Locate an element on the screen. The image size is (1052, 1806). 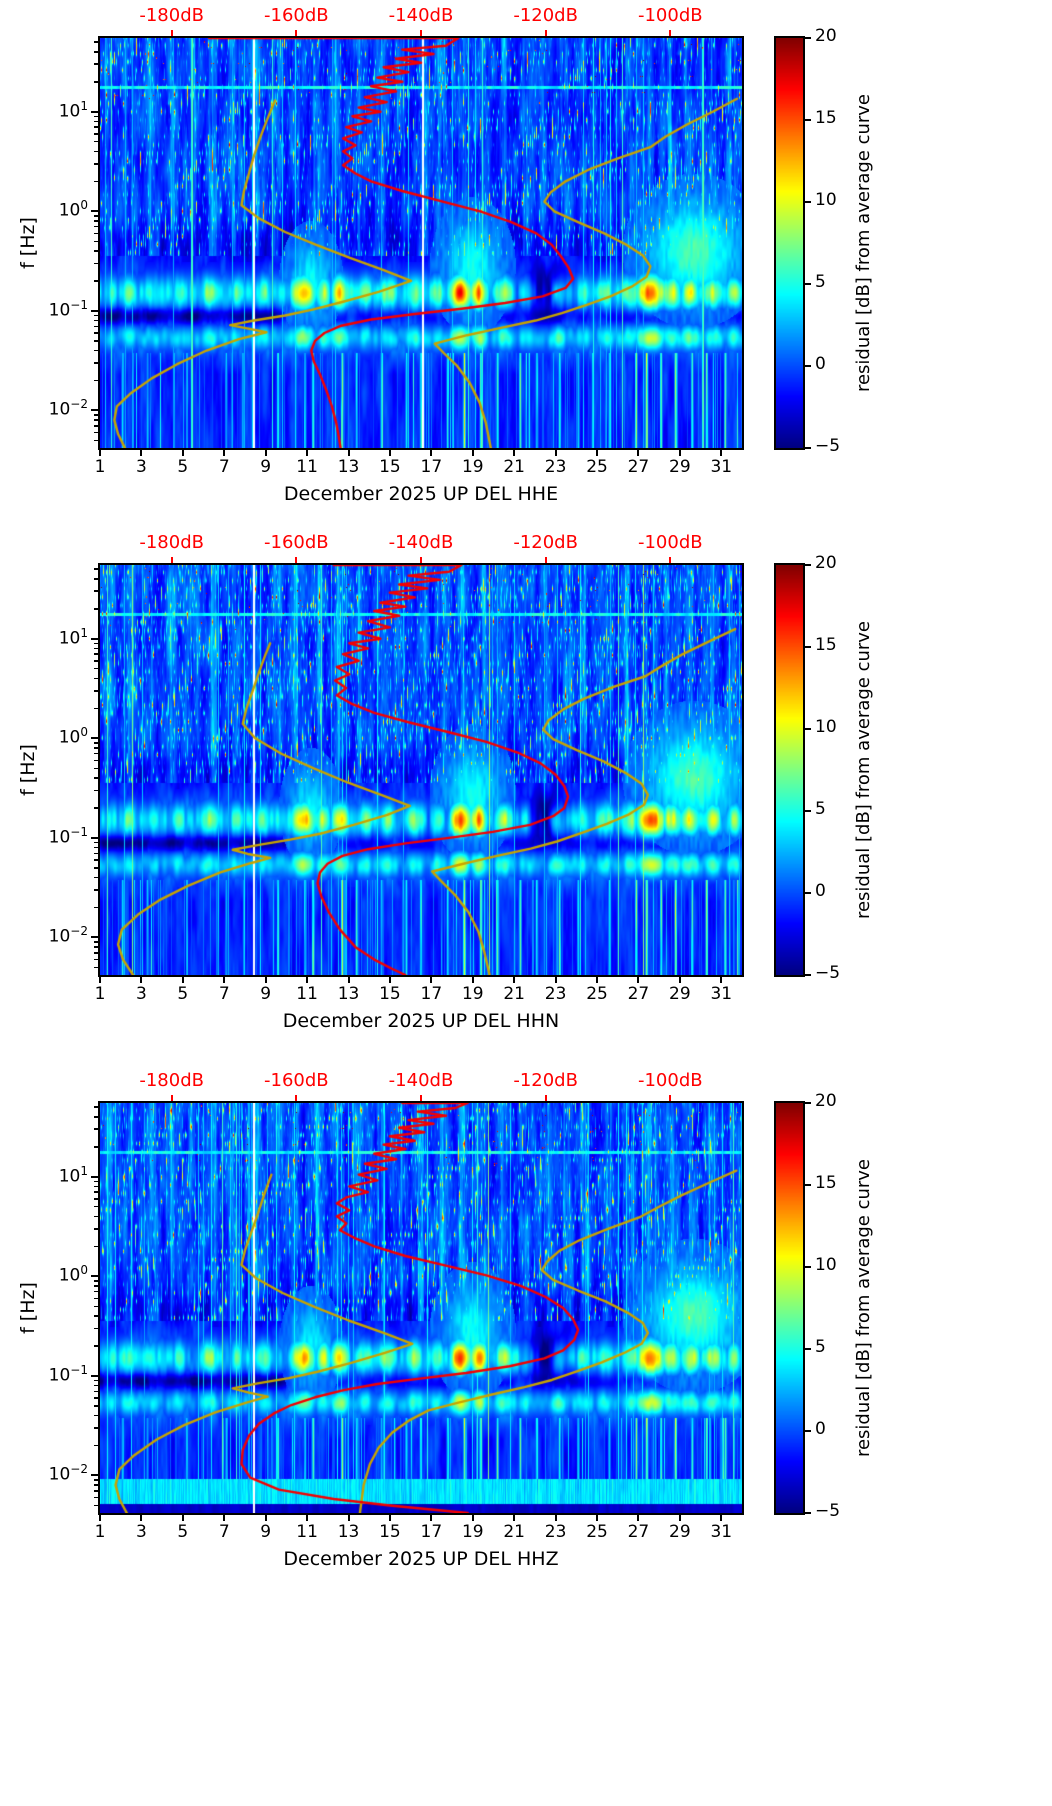
colorbar-hhe is located at coordinates (789, 243).